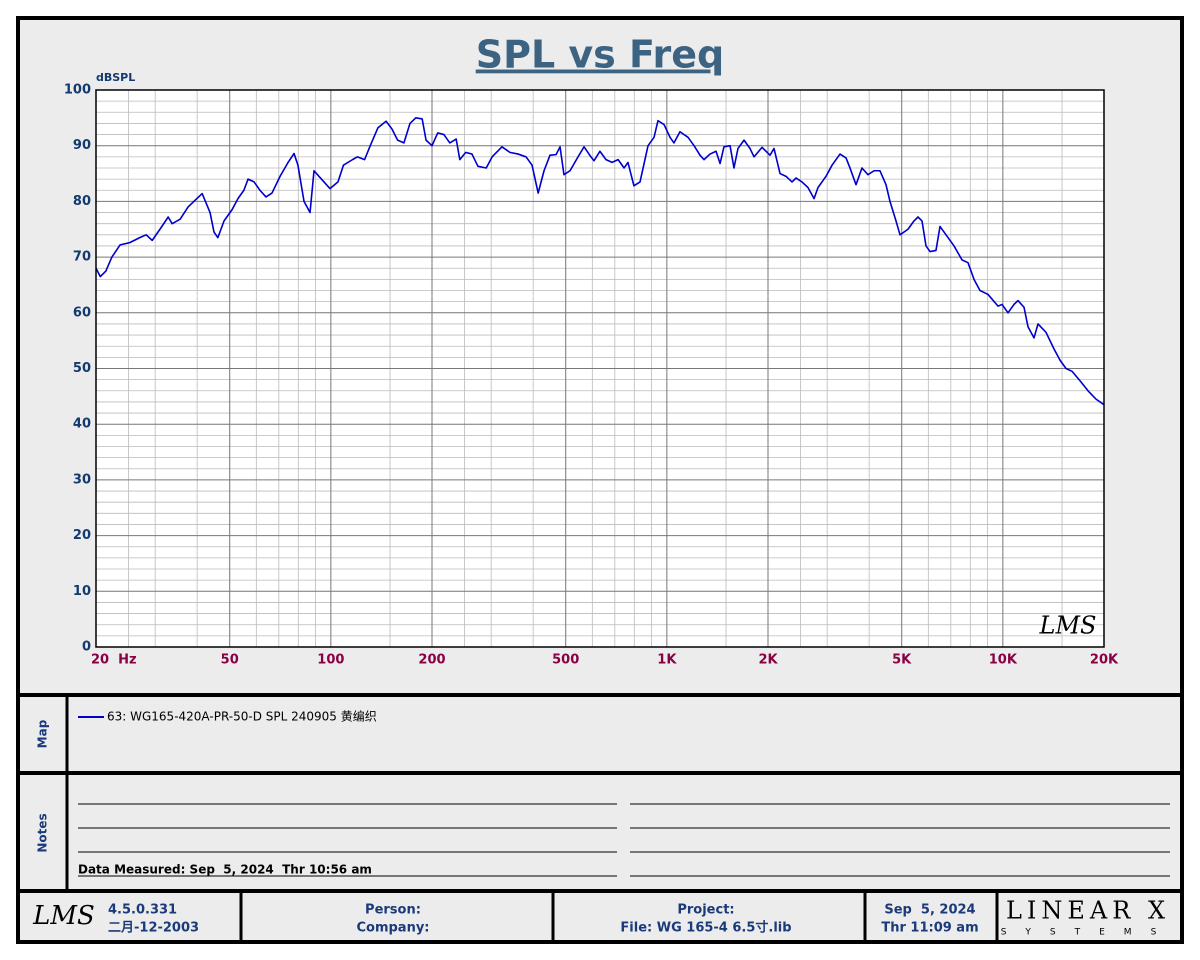 The image size is (1200, 960). What do you see at coordinates (667, 660) in the screenshot?
I see `x-tick-label: 1K` at bounding box center [667, 660].